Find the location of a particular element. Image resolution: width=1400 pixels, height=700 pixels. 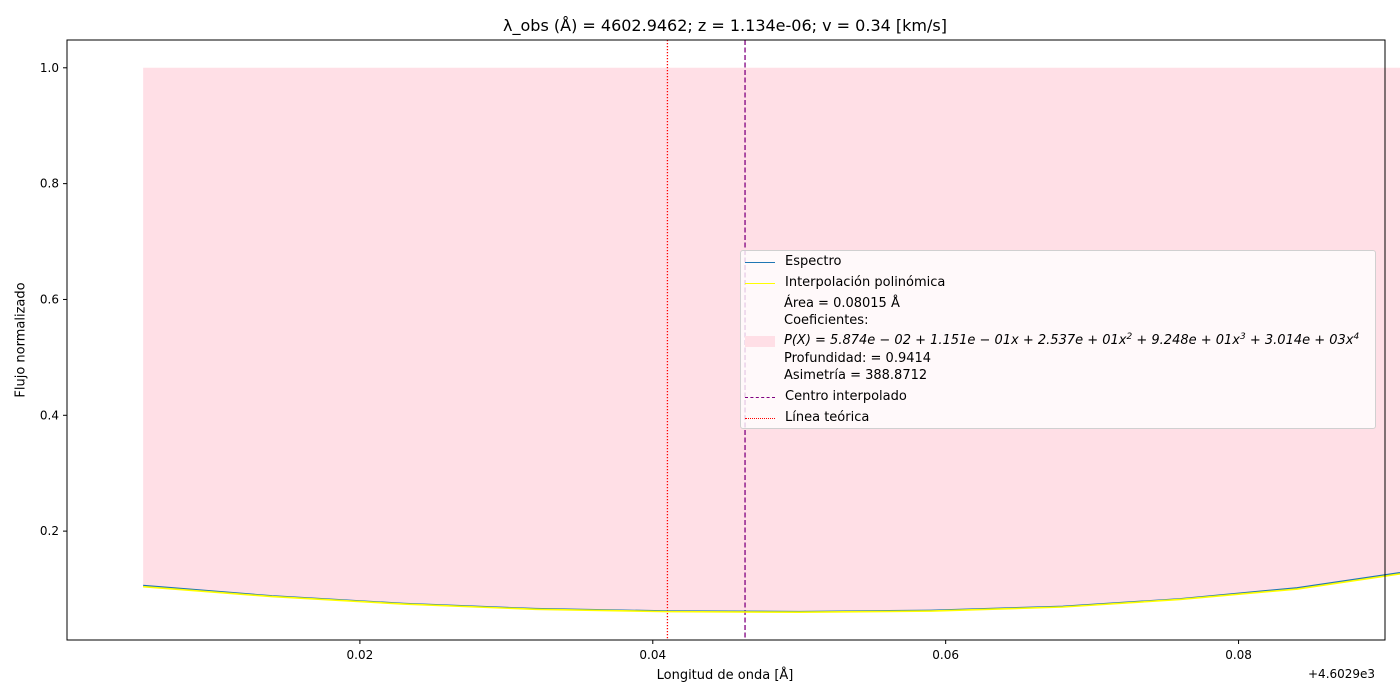

coef-title: Coeficientes: is located at coordinates (826, 320).